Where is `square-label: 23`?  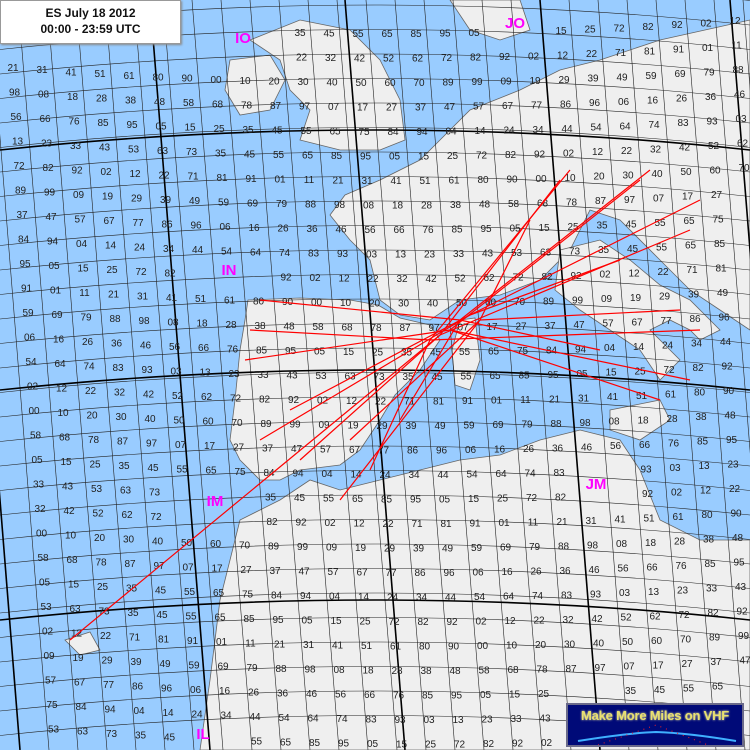 square-label: 23 is located at coordinates (430, 254).